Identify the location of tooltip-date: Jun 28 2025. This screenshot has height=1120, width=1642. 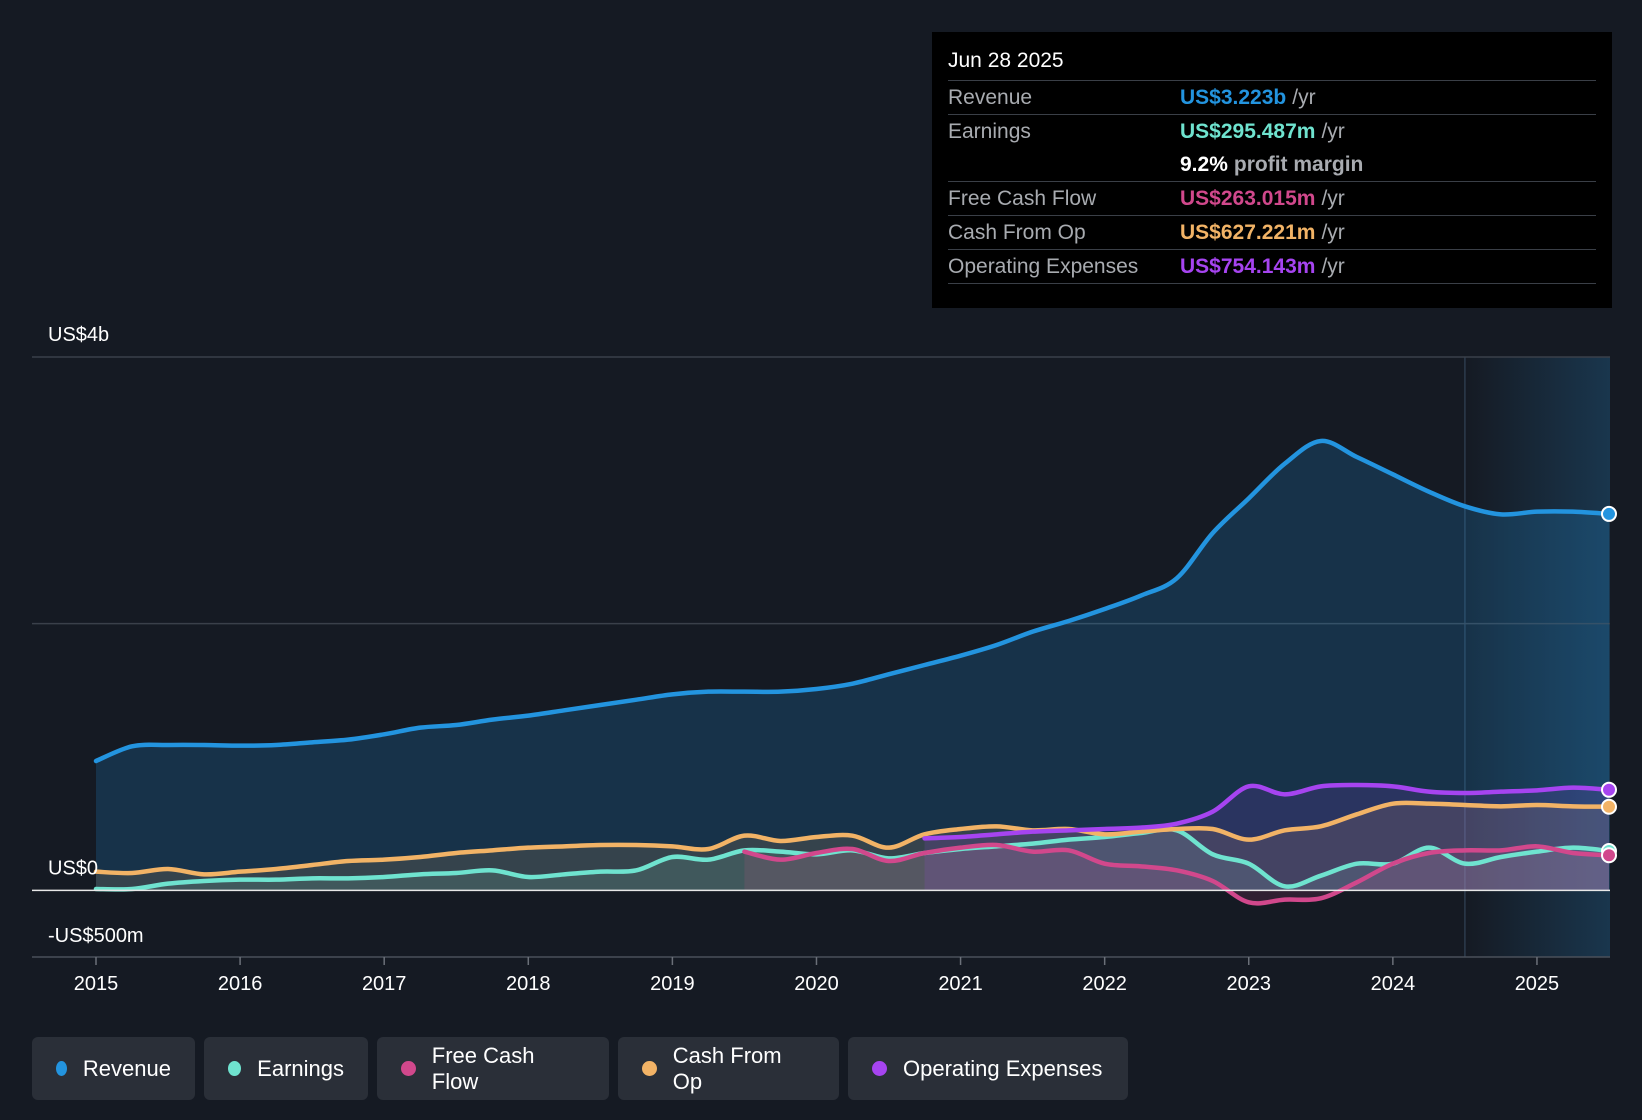
(1272, 63).